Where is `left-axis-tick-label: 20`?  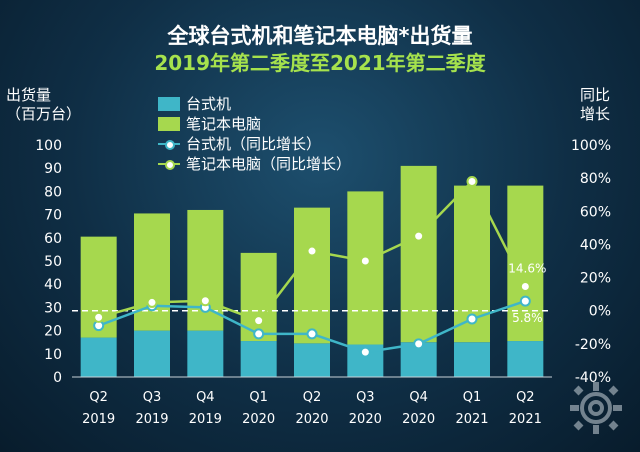
left-axis-tick-label: 20 is located at coordinates (53, 332).